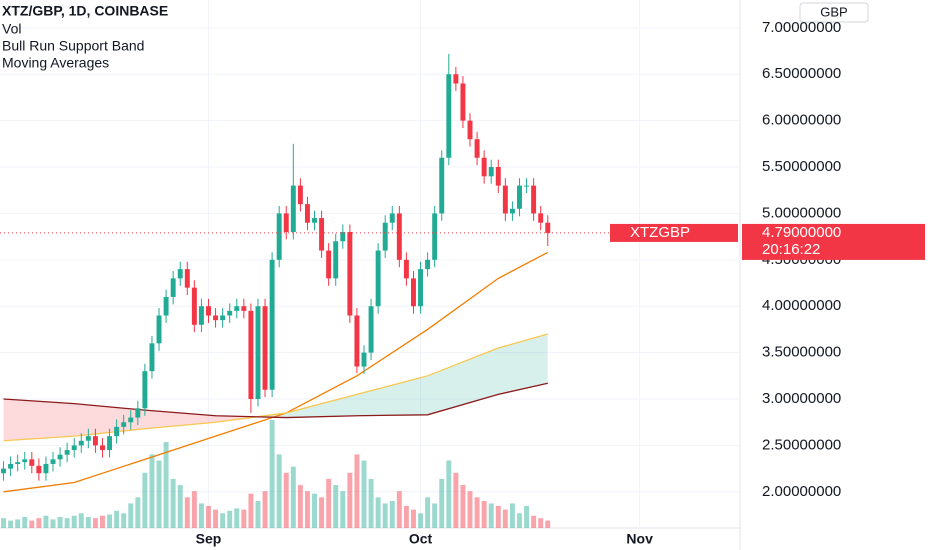 The width and height of the screenshot is (932, 550). Describe the element at coordinates (801, 398) in the screenshot. I see `y-tick-label: 3.00000000` at that location.